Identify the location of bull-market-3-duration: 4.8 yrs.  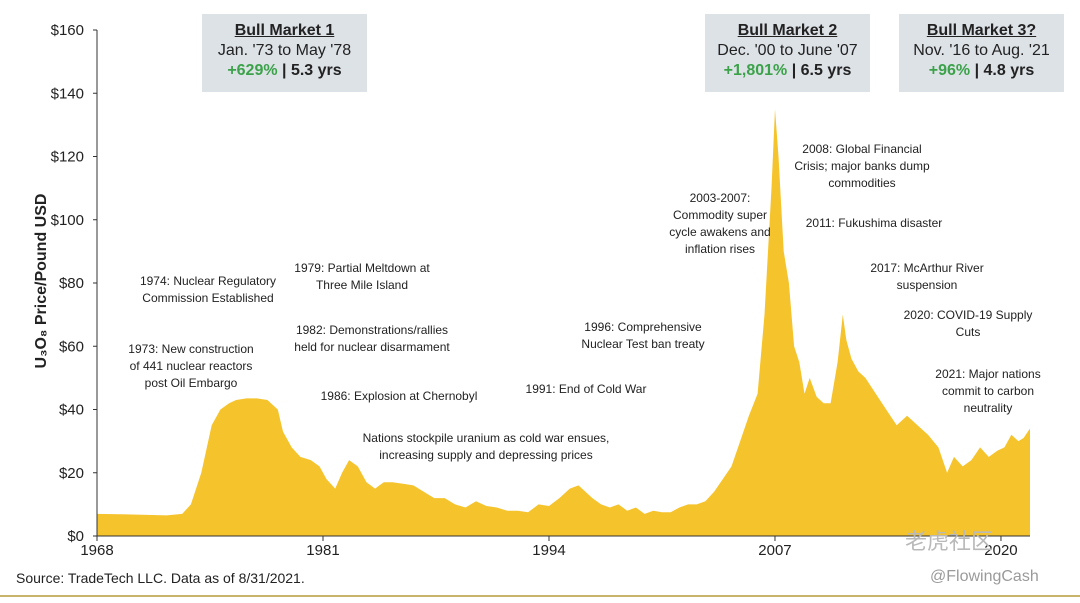
(1009, 70).